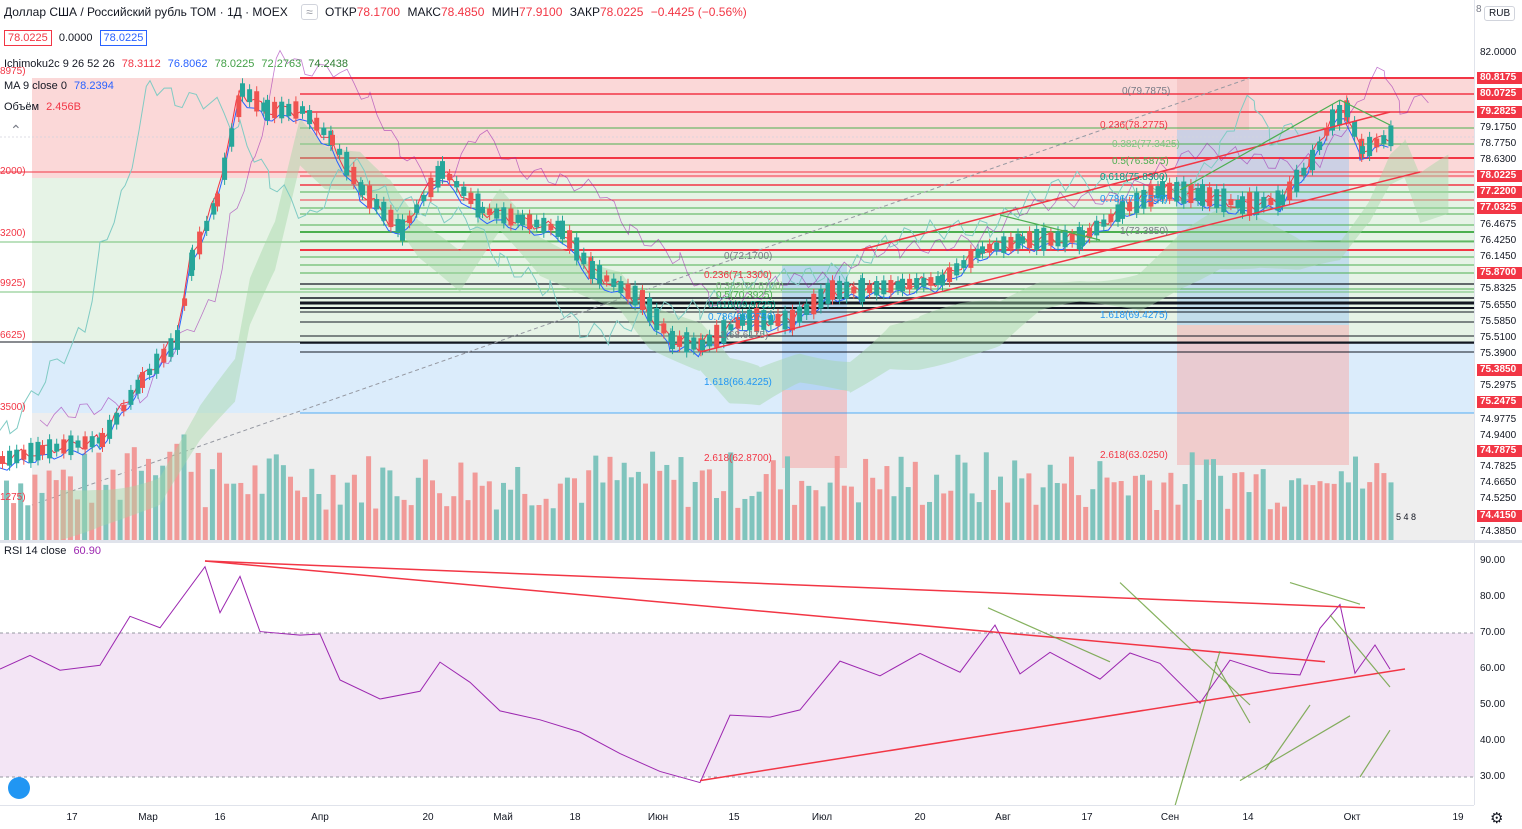 This screenshot has height=829, width=1522. Describe the element at coordinates (28, 38) in the screenshot. I see `sell-button: 78.0225` at that location.